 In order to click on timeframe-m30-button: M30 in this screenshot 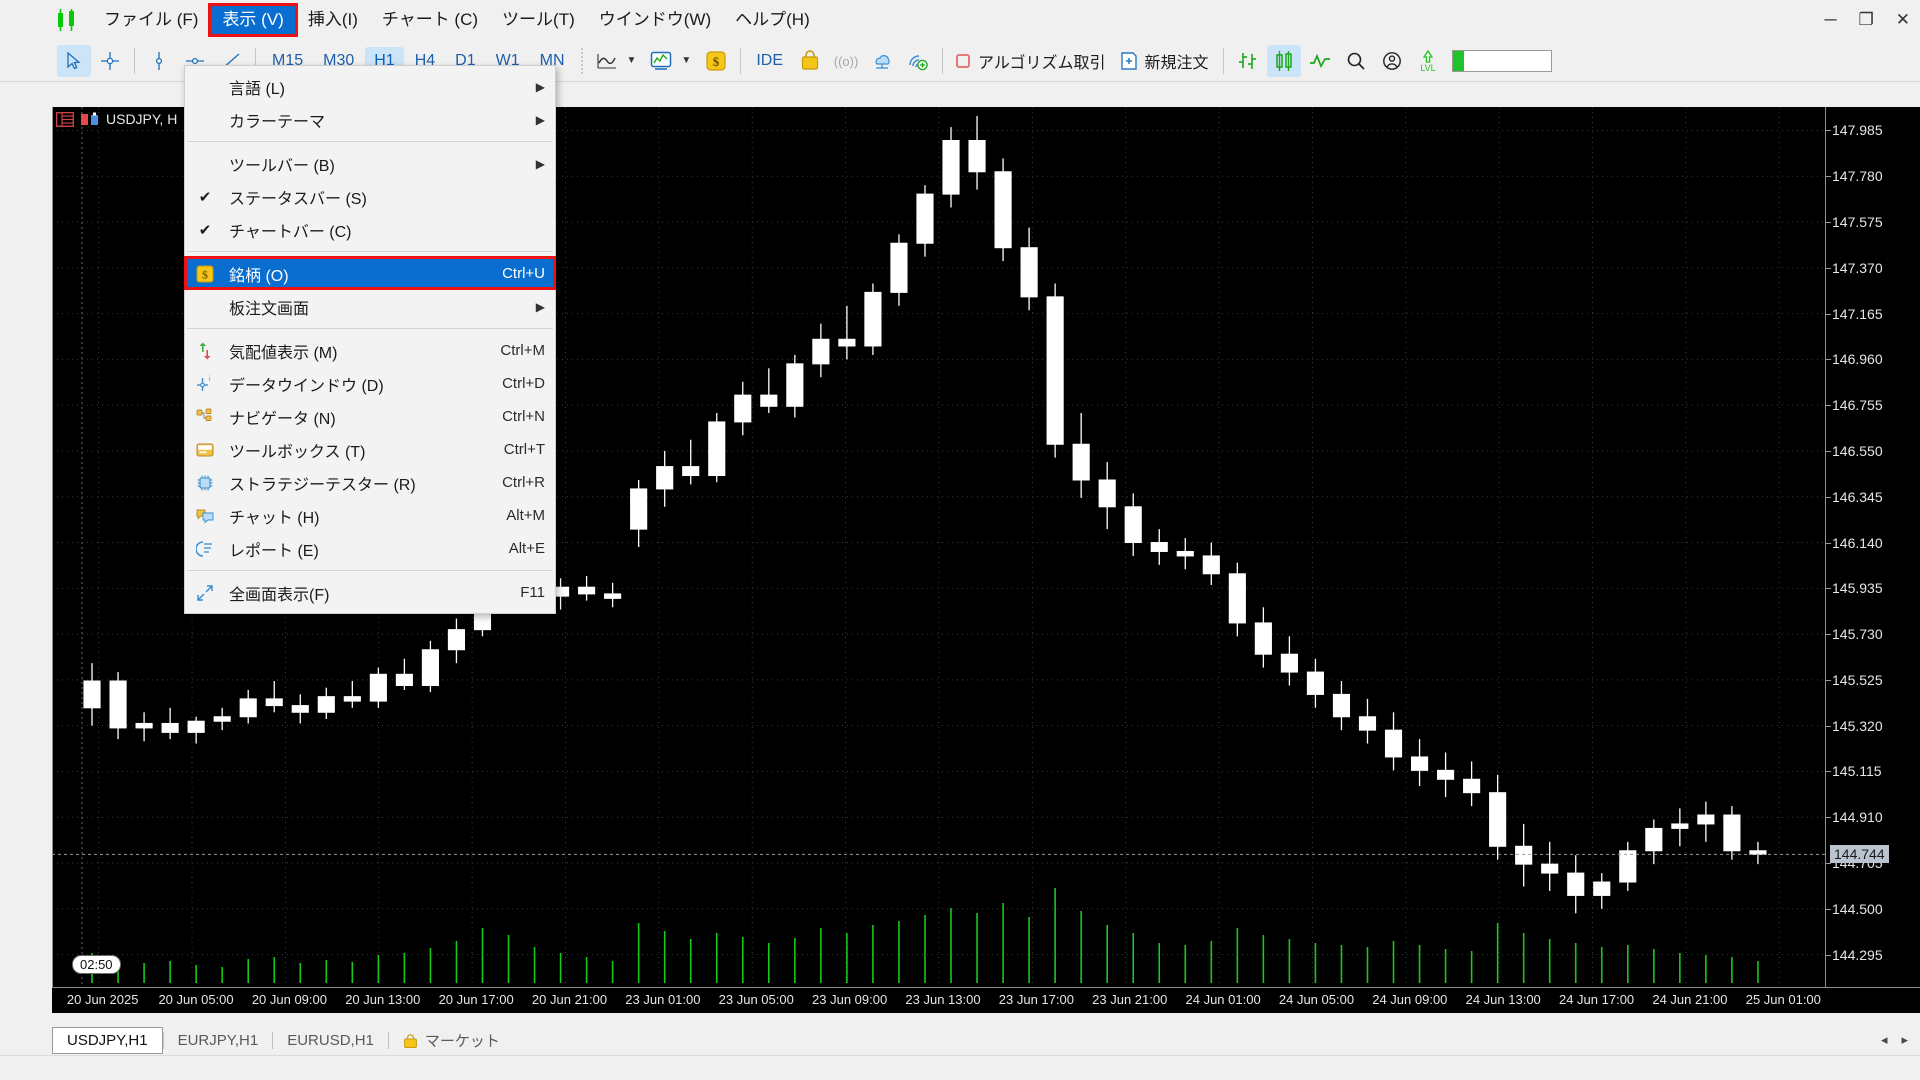, I will do `click(339, 60)`.